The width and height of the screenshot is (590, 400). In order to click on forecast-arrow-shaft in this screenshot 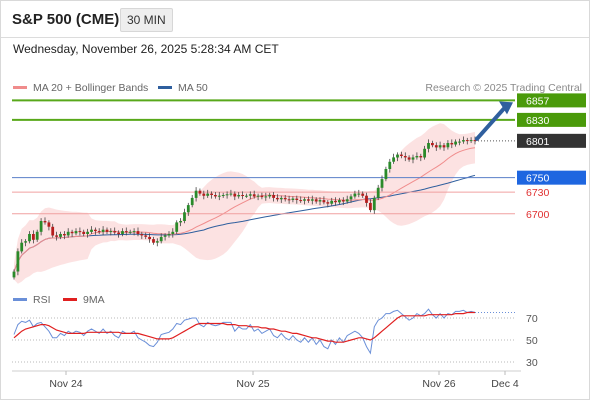, I will do `click(491, 123)`.